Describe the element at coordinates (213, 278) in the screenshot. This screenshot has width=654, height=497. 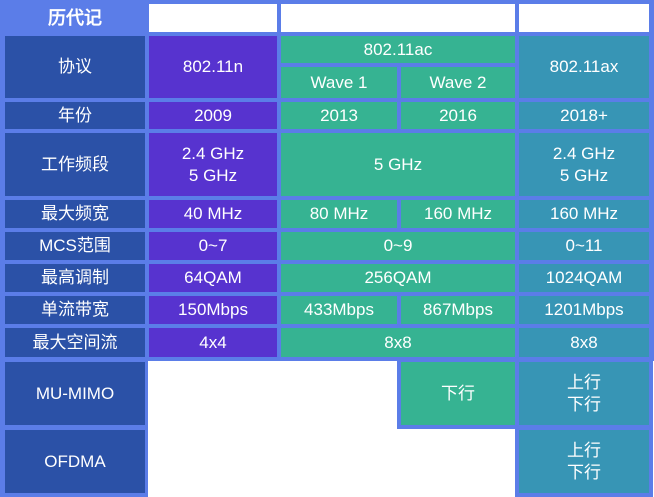
I see `cell-modulation-n: 64QAM` at that location.